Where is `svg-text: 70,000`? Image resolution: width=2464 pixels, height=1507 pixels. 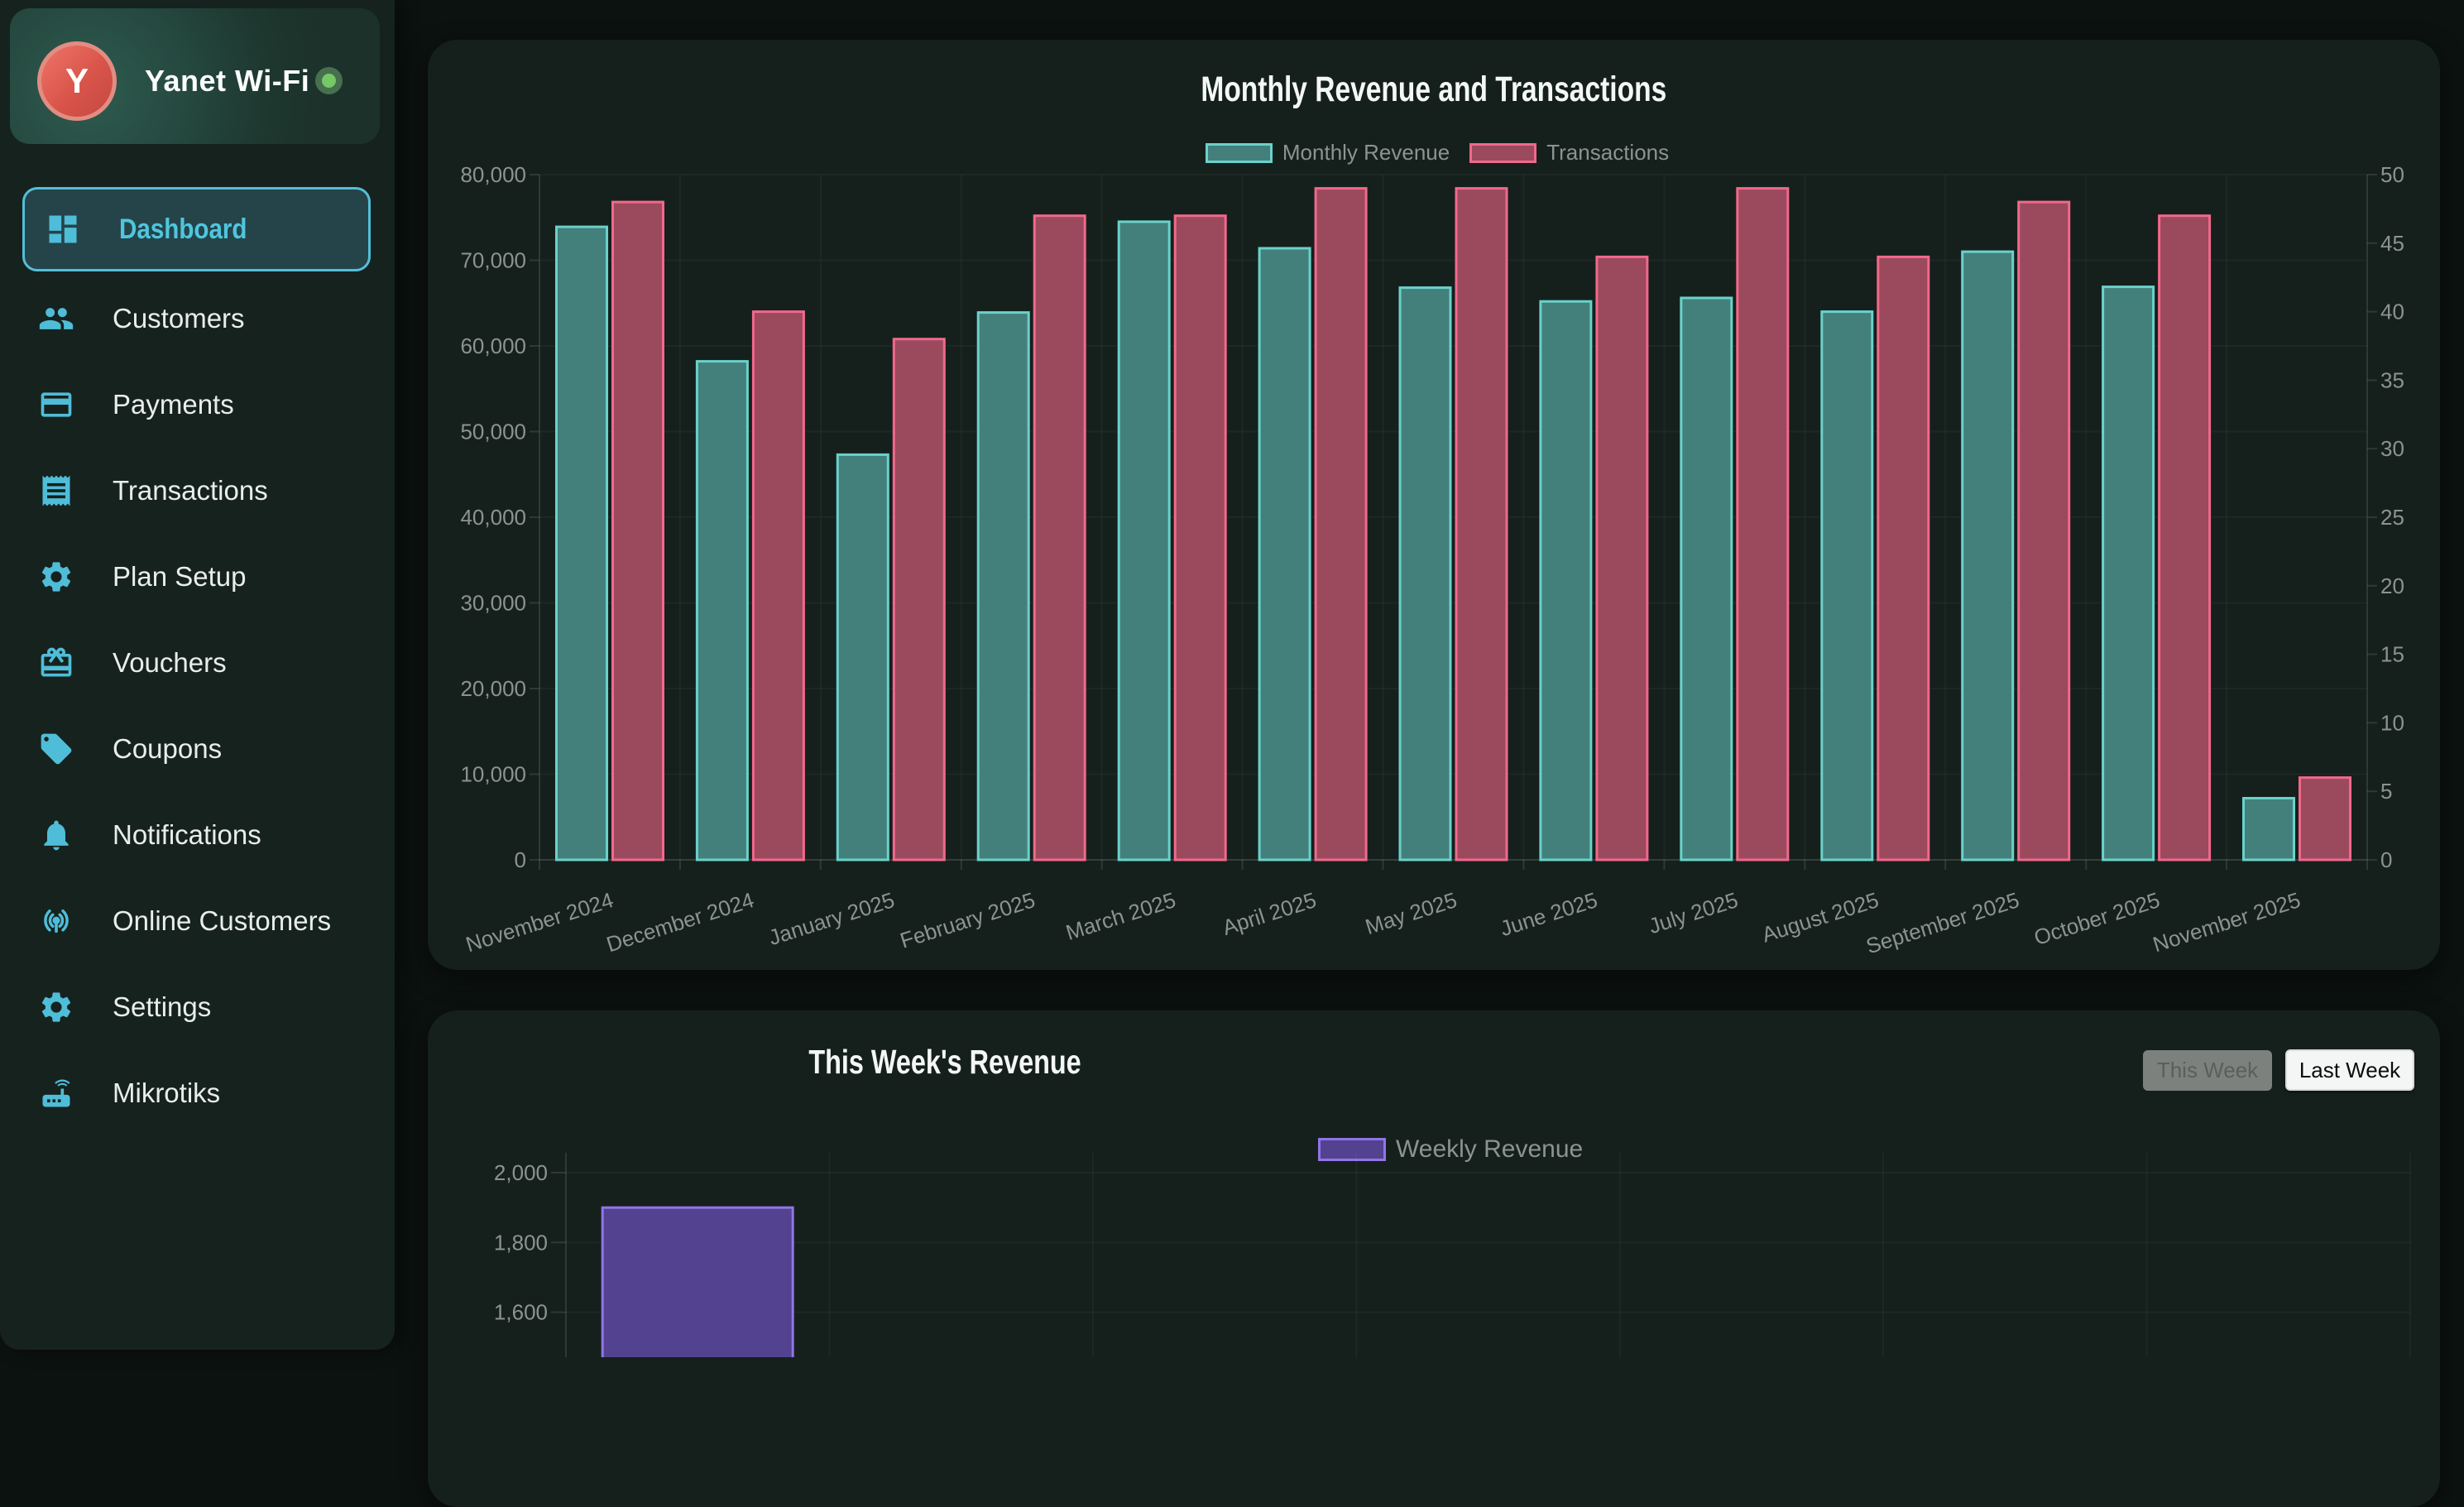
svg-text: 70,000 is located at coordinates (493, 260).